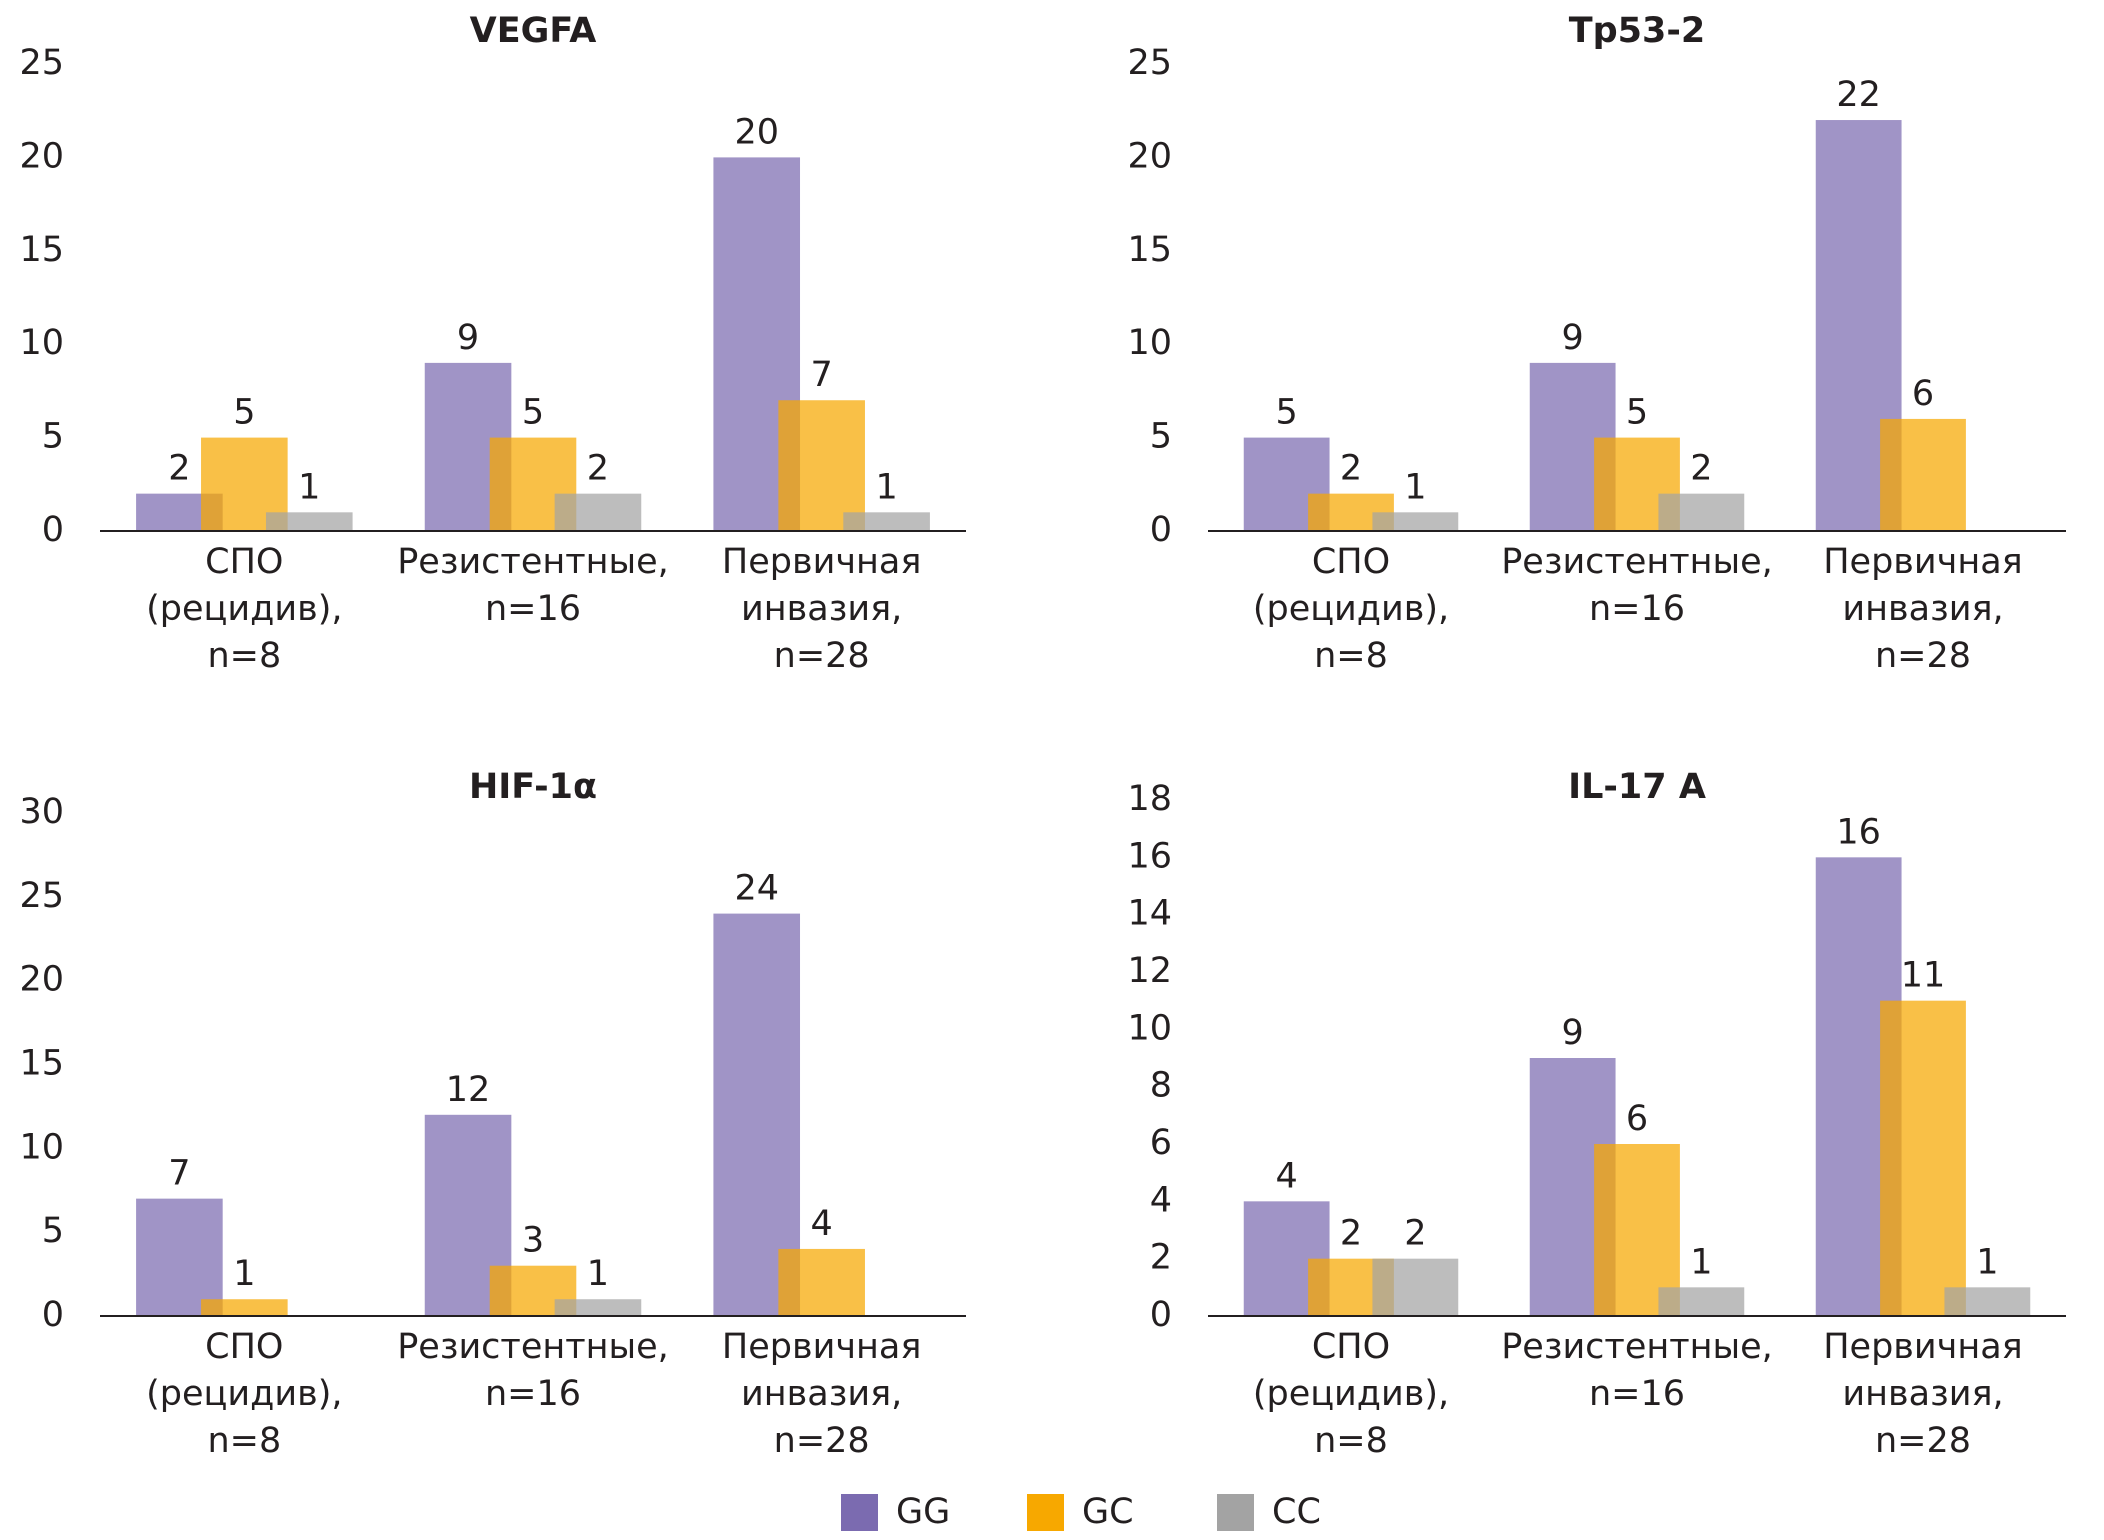 Image resolution: width=2104 pixels, height=1540 pixels. Describe the element at coordinates (1149, 799) in the screenshot. I see `y-tick-label: 18` at that location.